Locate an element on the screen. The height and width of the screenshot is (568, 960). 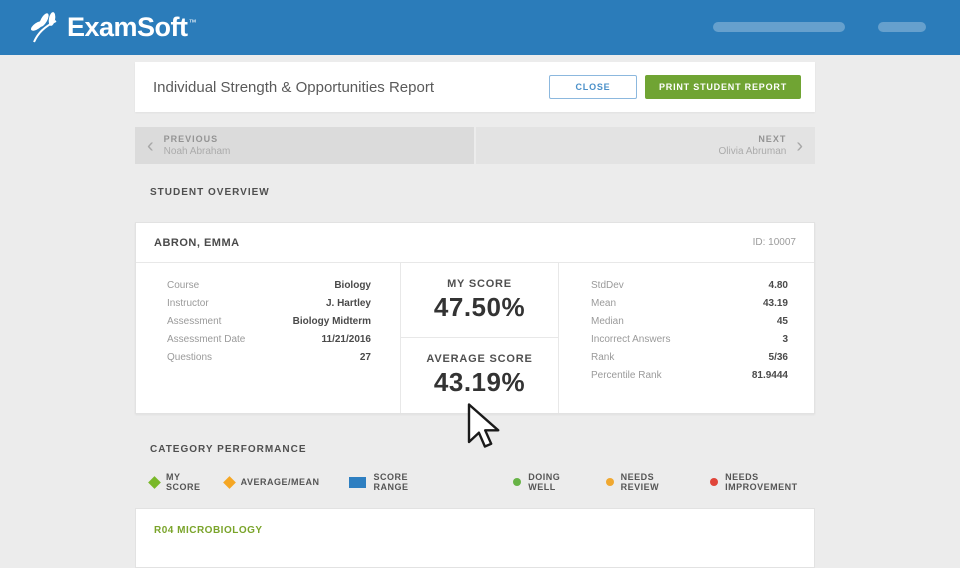
legend-label: NEEDS REVIEW is located at coordinates (640, 482).